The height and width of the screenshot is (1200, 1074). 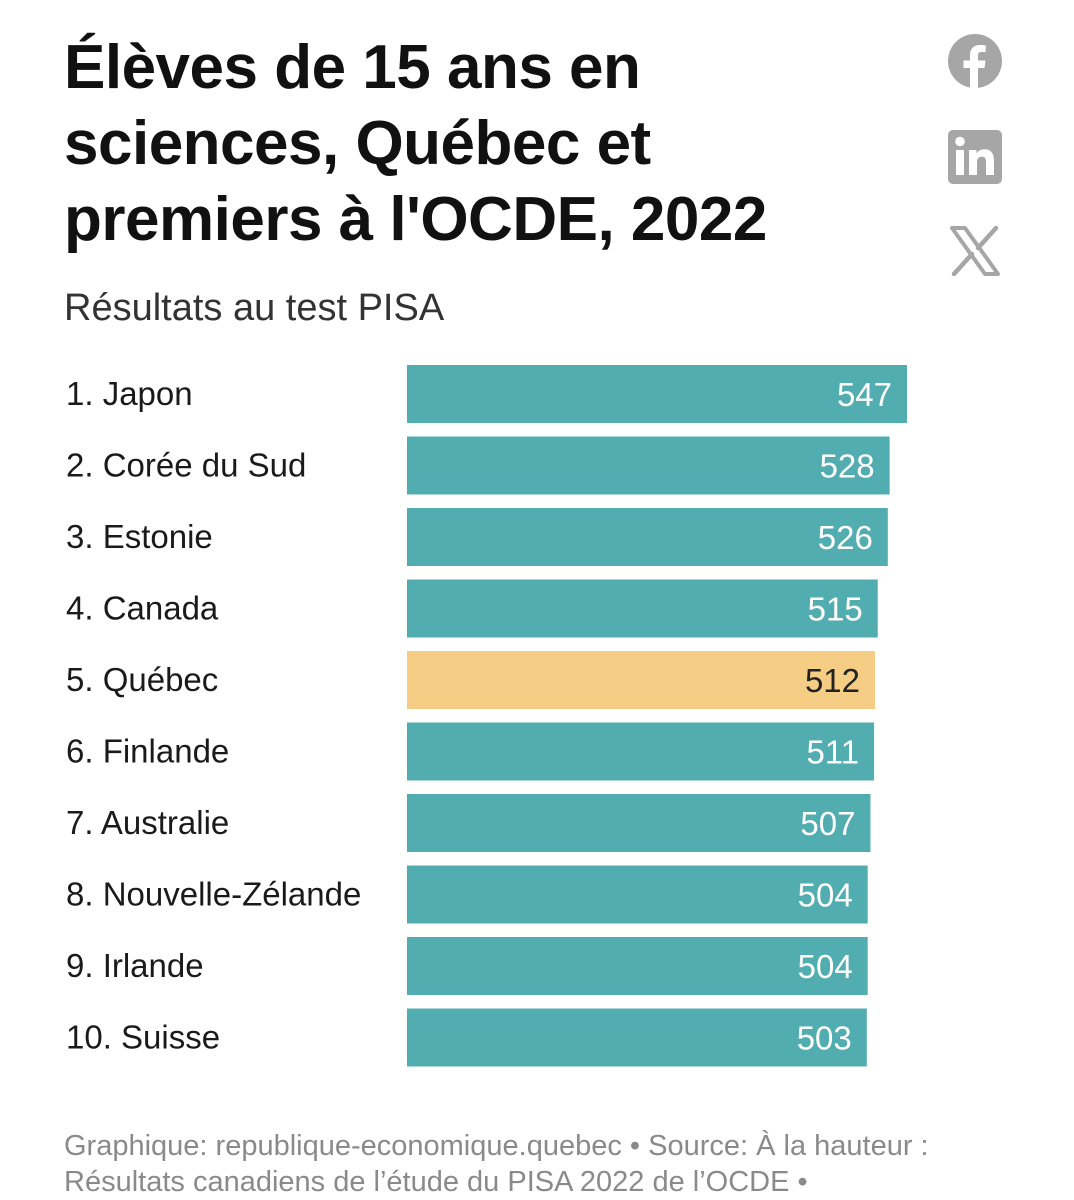 I want to click on bar-row: 4. Canada 515, so click(x=472, y=608).